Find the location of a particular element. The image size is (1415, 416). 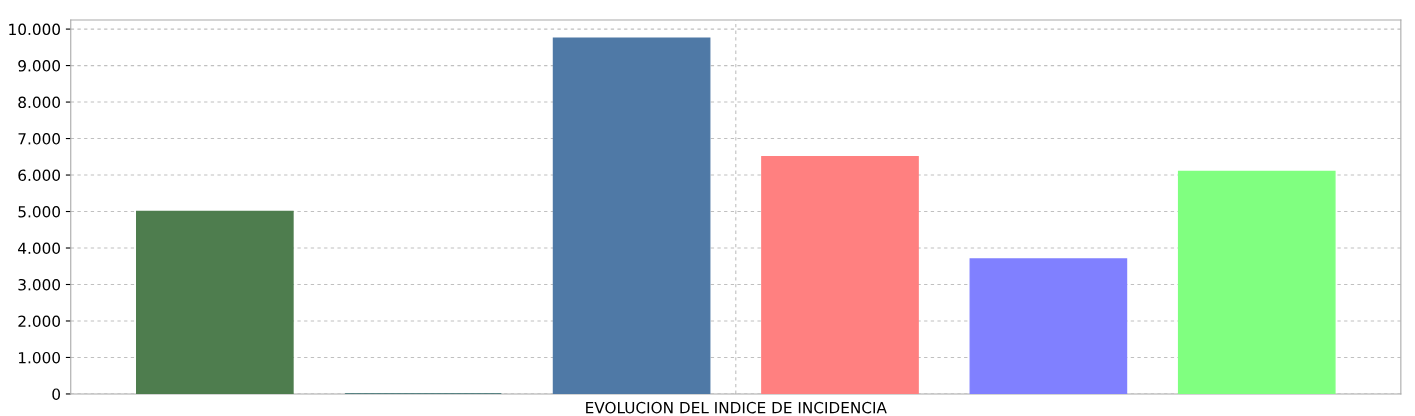

y-tick-label: 1.000 is located at coordinates (39, 357).